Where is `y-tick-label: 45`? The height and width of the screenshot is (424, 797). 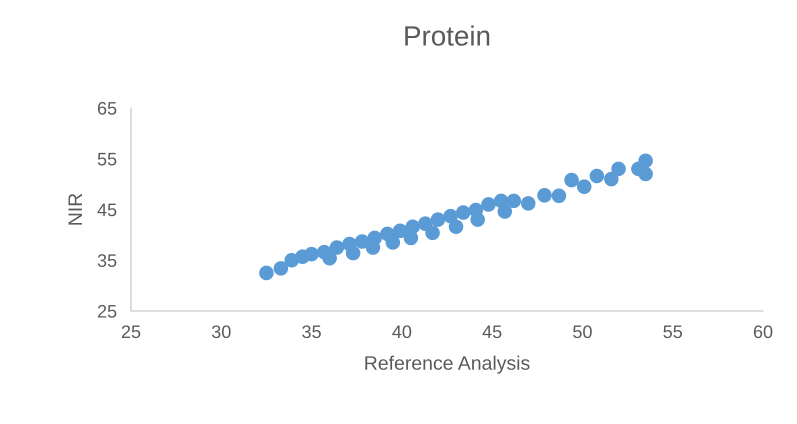
y-tick-label: 45 is located at coordinates (106, 210).